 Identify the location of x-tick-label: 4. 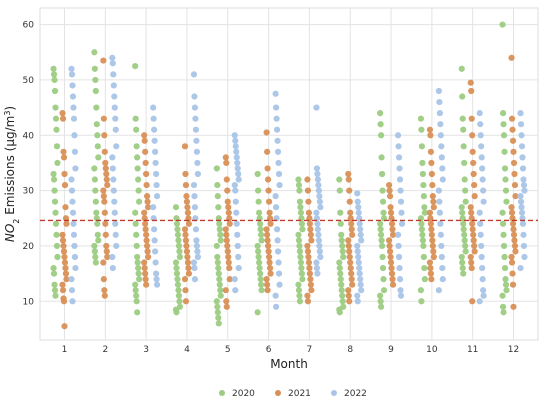
(187, 350).